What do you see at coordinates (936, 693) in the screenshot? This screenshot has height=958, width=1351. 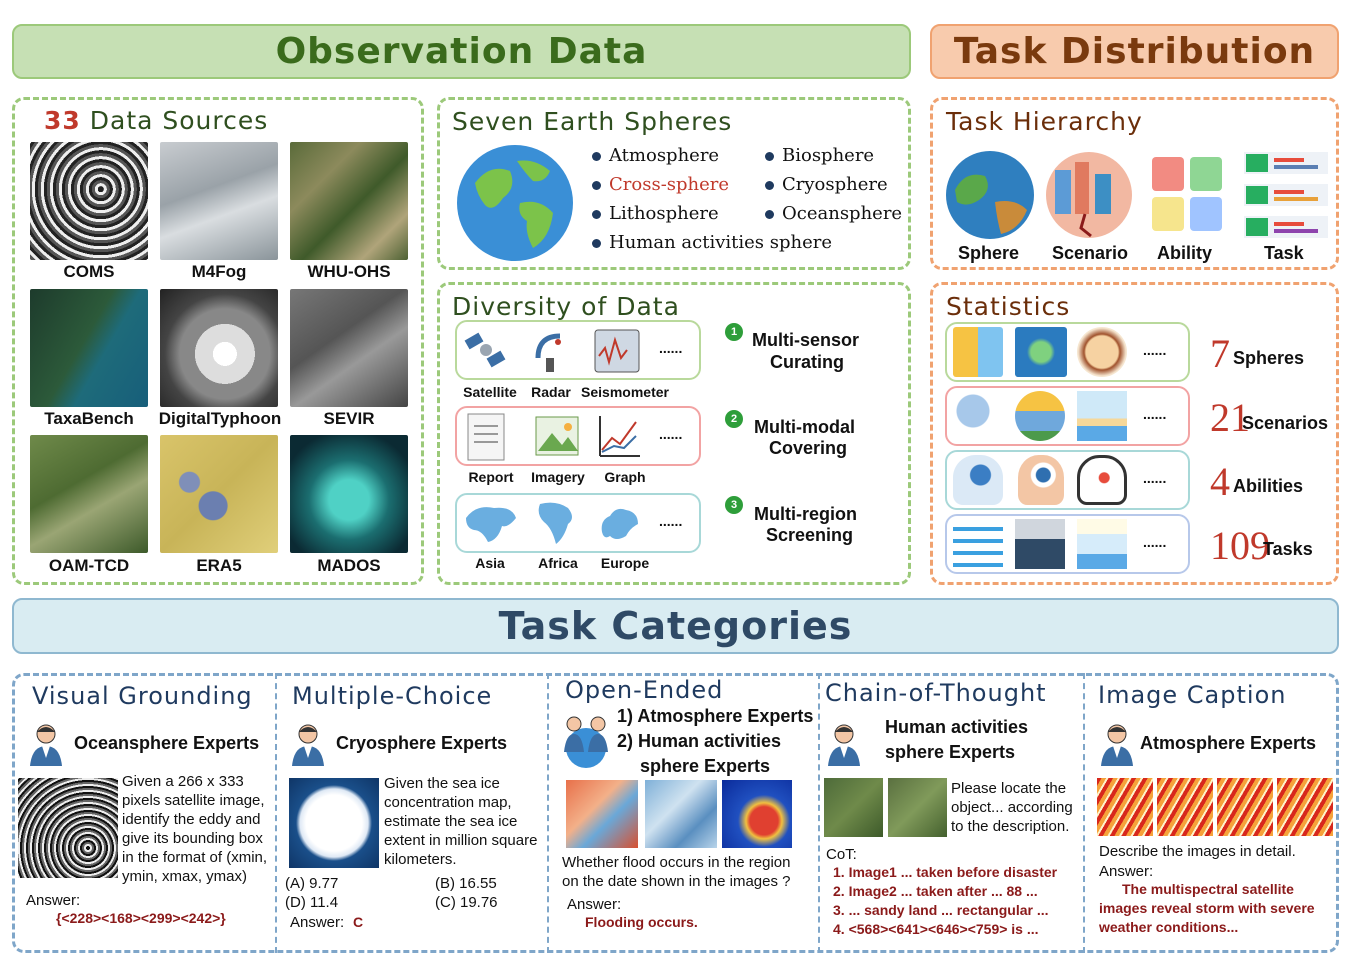 I see `chain-of-thought-title: Chain-of-Thought` at bounding box center [936, 693].